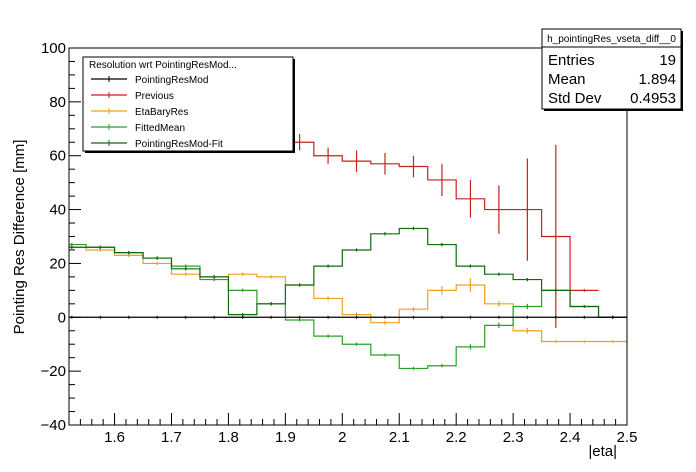  Describe the element at coordinates (667, 60) in the screenshot. I see `stats-value: 19` at that location.